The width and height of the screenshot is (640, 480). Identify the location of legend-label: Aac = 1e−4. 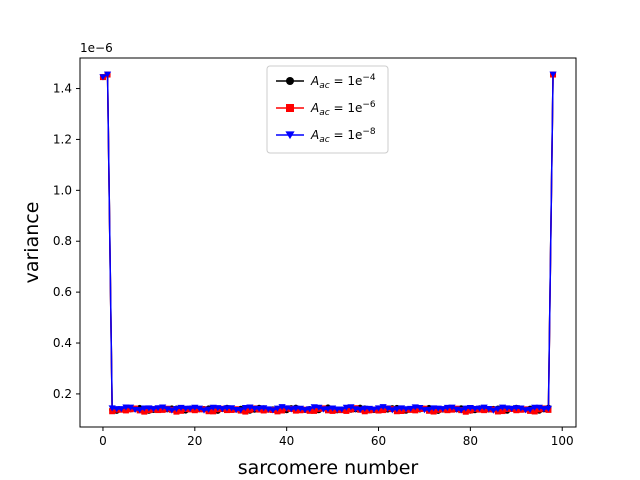
(343, 82).